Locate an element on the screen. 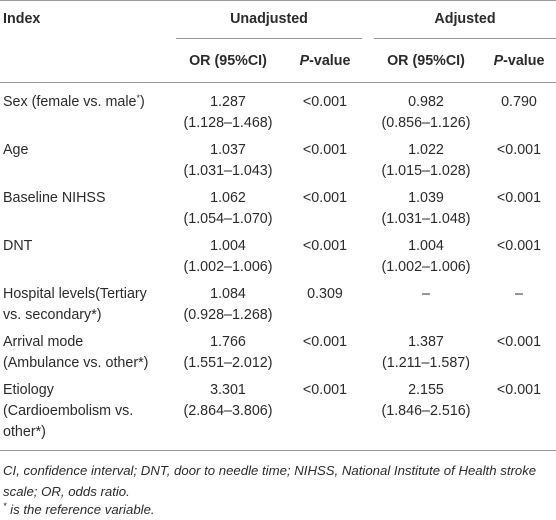  unadjusted-ci: (0.928–1.268) is located at coordinates (228, 315).